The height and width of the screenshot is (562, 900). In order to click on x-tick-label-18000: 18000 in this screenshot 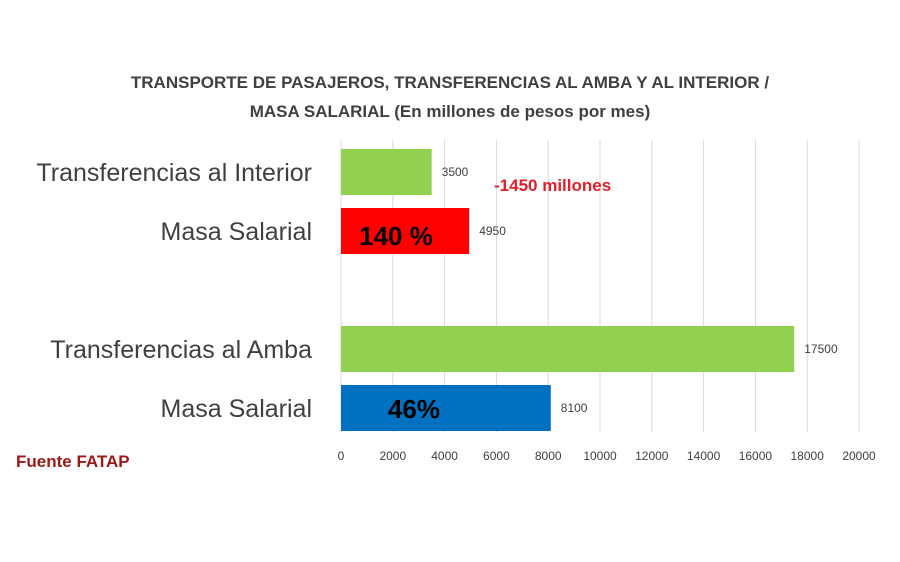, I will do `click(808, 456)`.